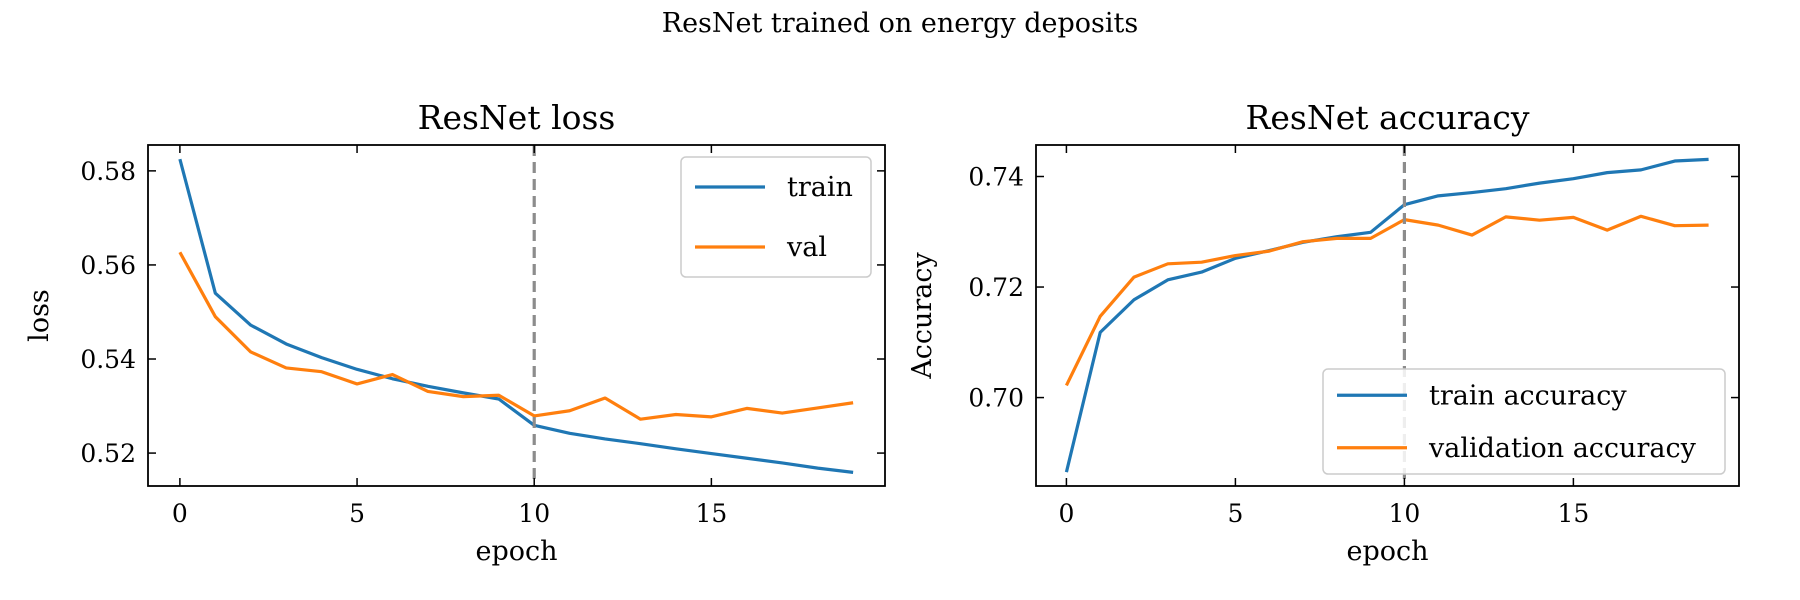 The width and height of the screenshot is (1800, 600). What do you see at coordinates (1388, 117) in the screenshot?
I see `chart-title: ResNet accuracy` at bounding box center [1388, 117].